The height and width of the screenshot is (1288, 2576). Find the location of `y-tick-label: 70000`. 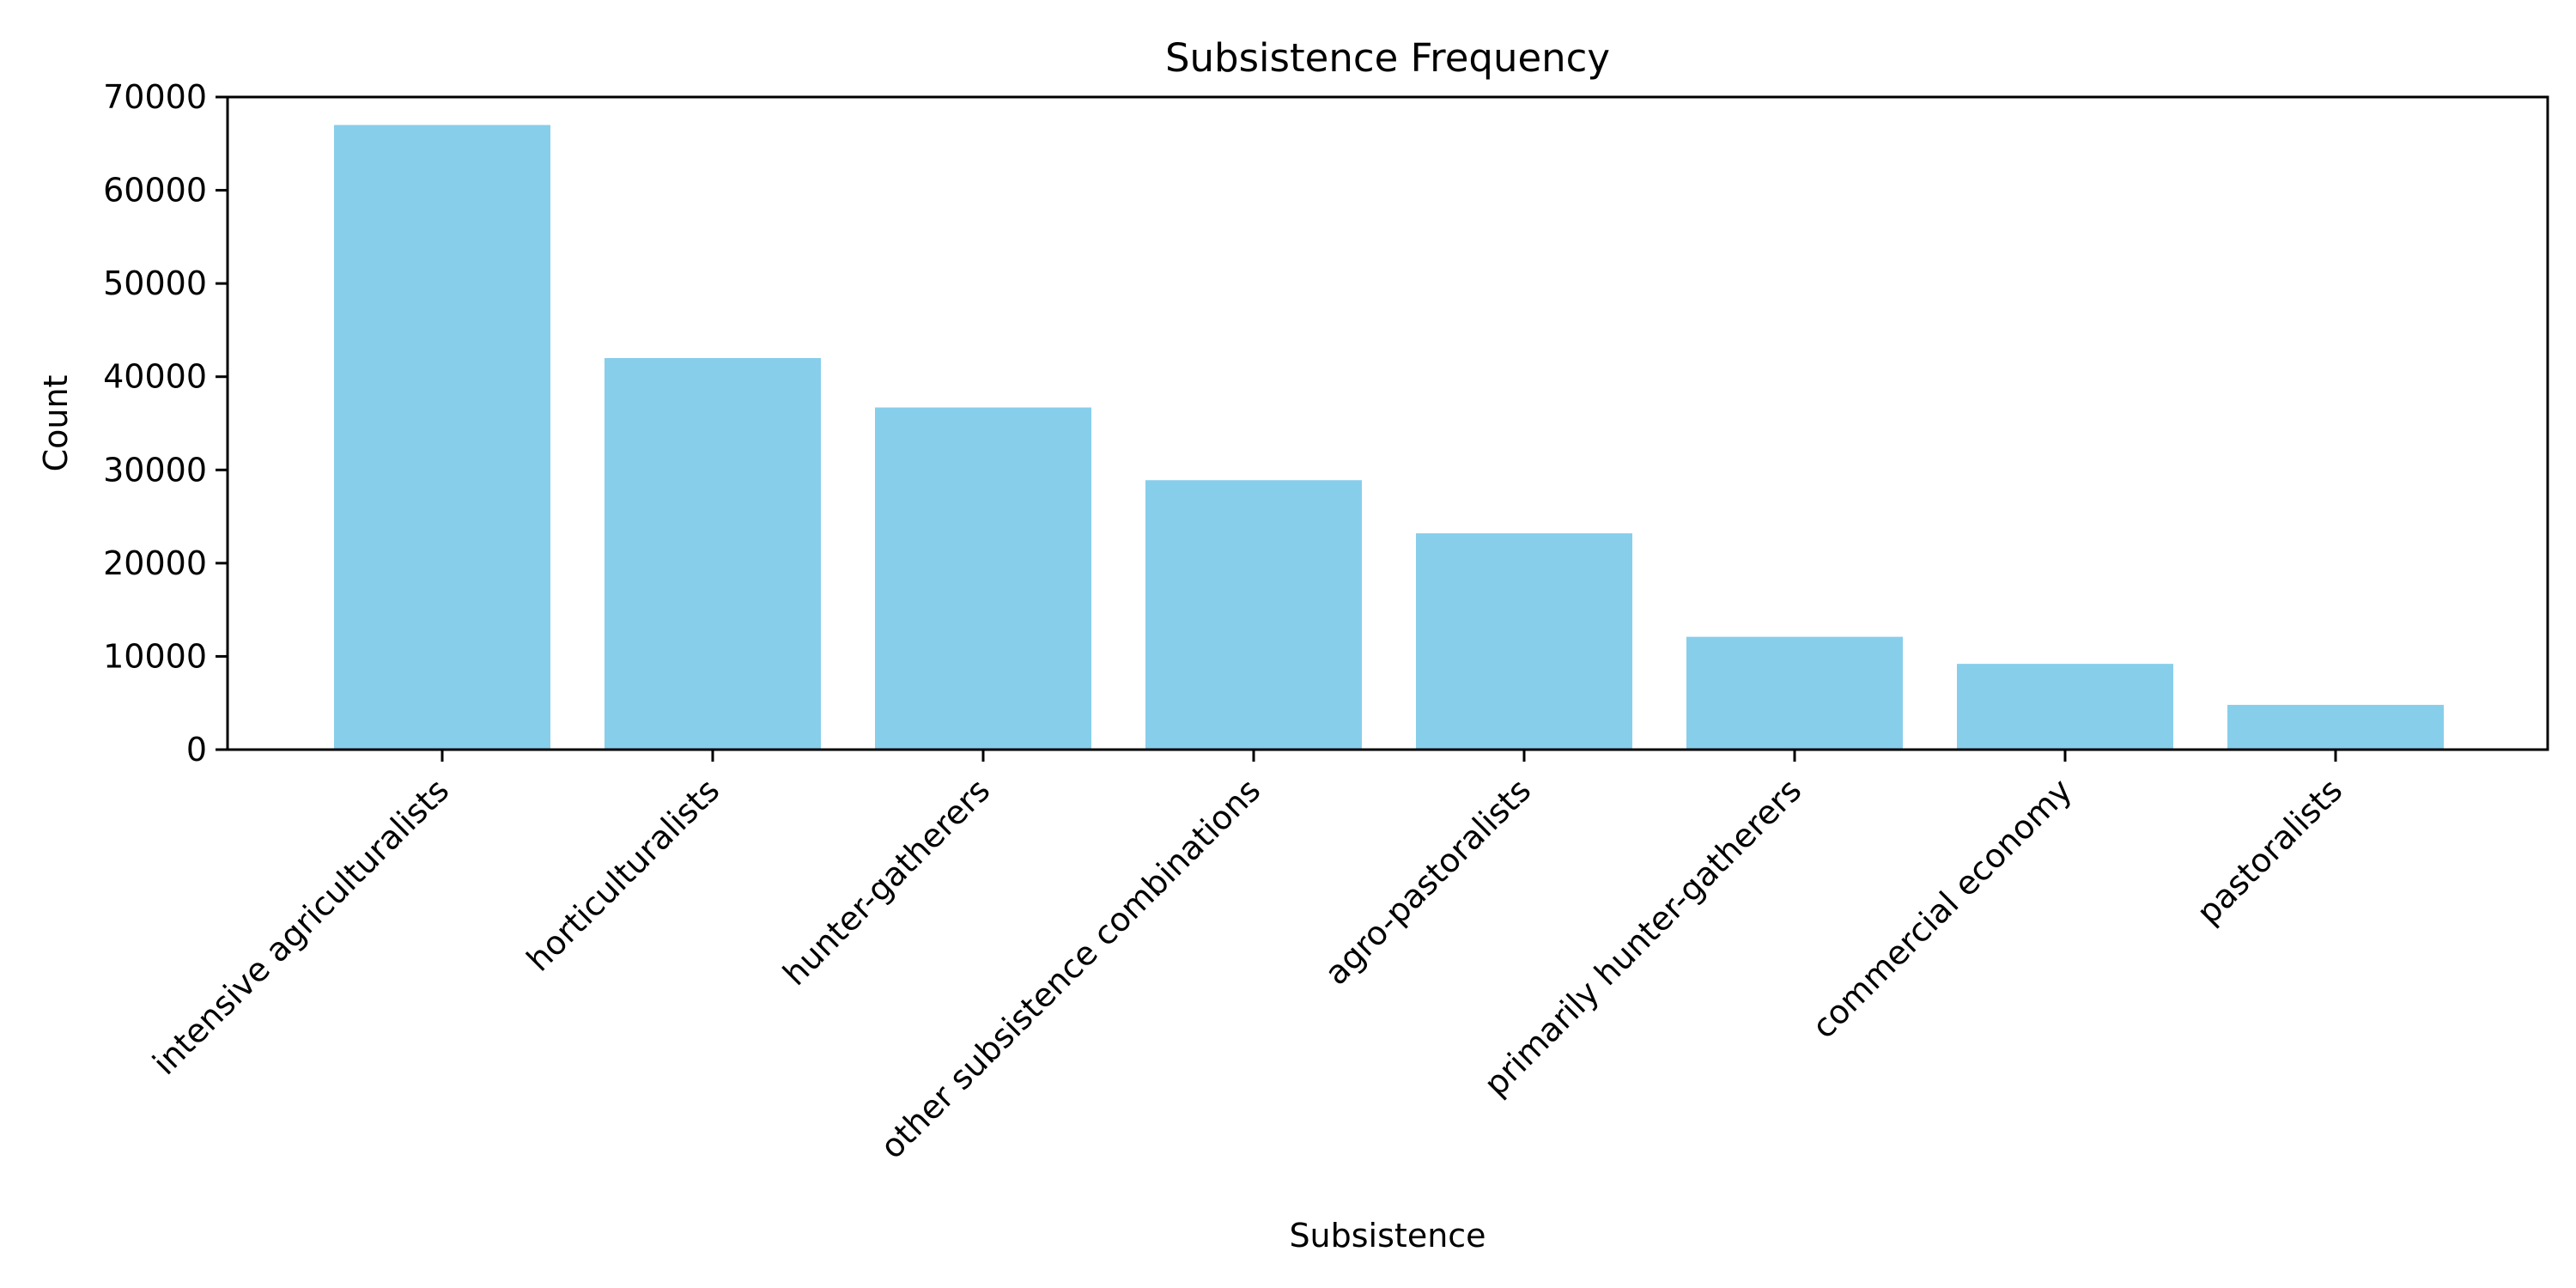

y-tick-label: 70000 is located at coordinates (155, 97).